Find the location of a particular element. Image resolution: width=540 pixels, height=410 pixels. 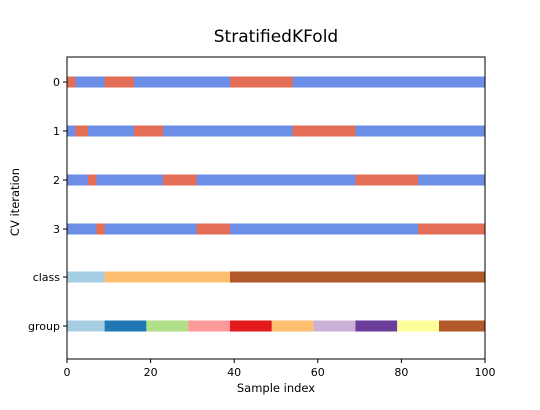

x-tick-label-60: 60 is located at coordinates (318, 372).